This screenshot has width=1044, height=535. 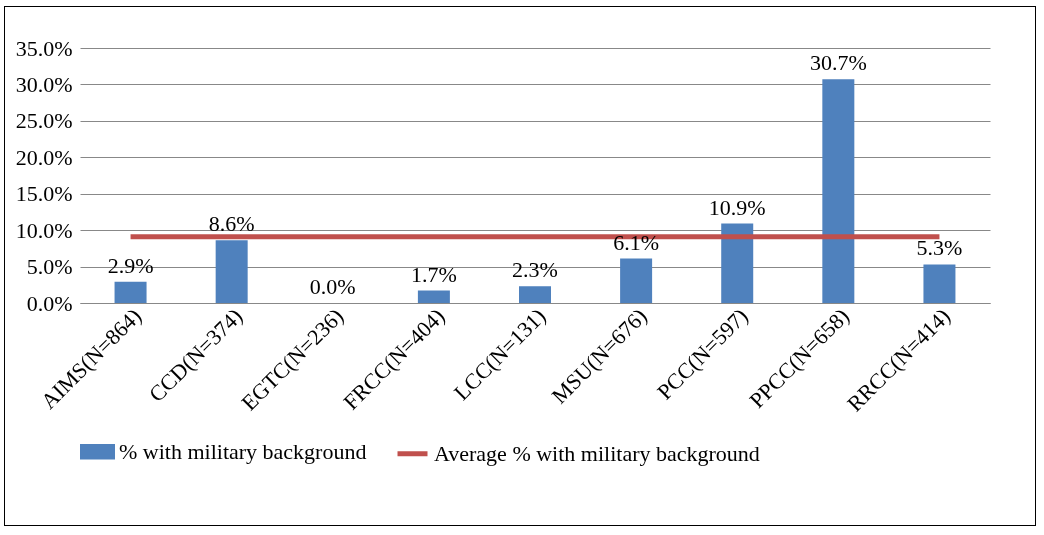 I want to click on data-label: 30.7%, so click(x=838, y=63).